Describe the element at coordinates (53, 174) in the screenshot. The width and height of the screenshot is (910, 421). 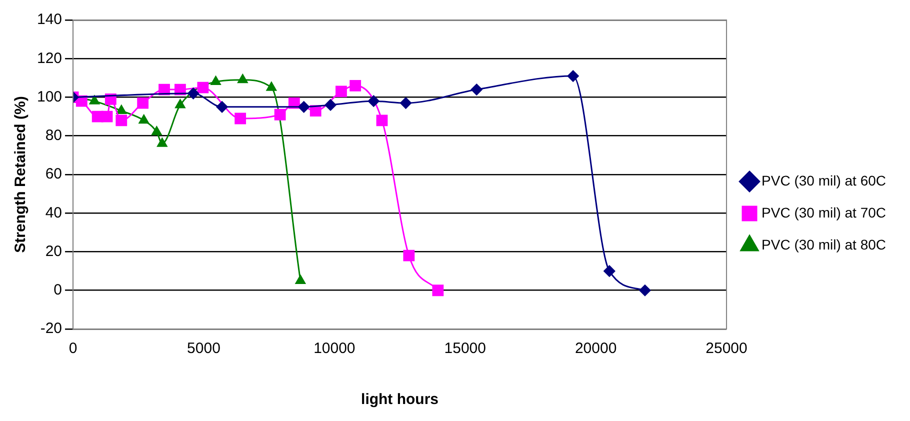
I see `y-tick-label: 60` at that location.